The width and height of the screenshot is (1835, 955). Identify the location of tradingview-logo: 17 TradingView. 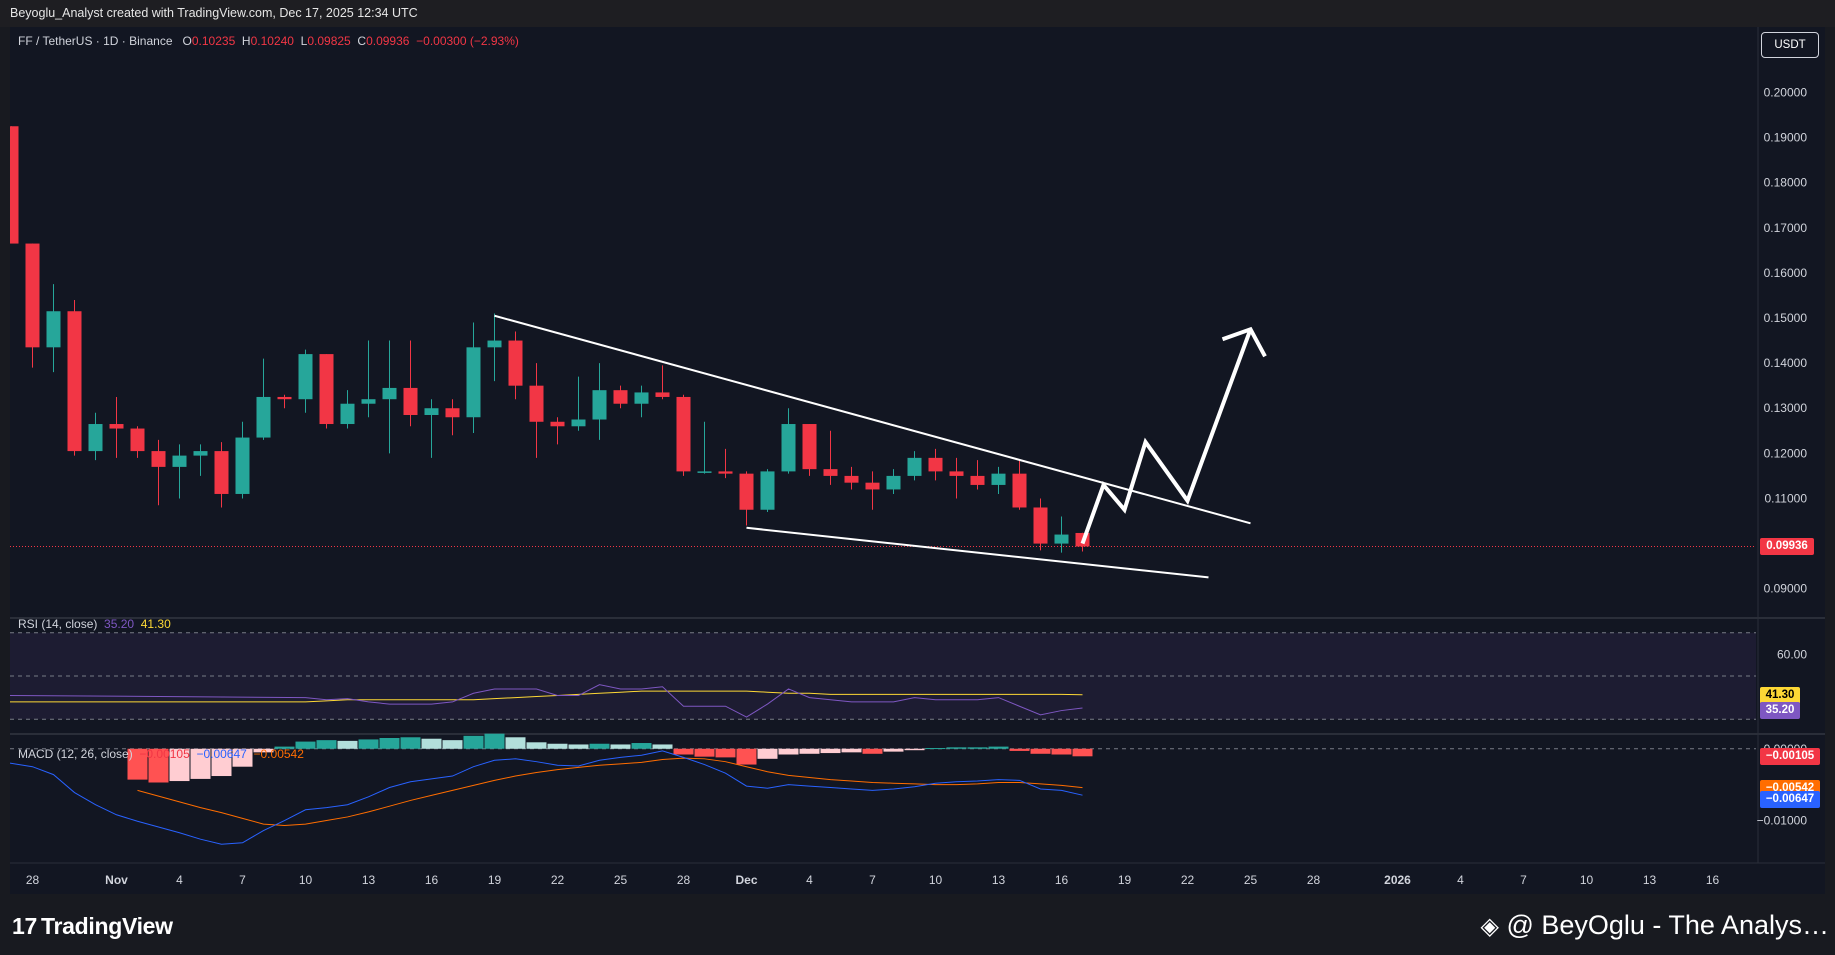
(92, 926).